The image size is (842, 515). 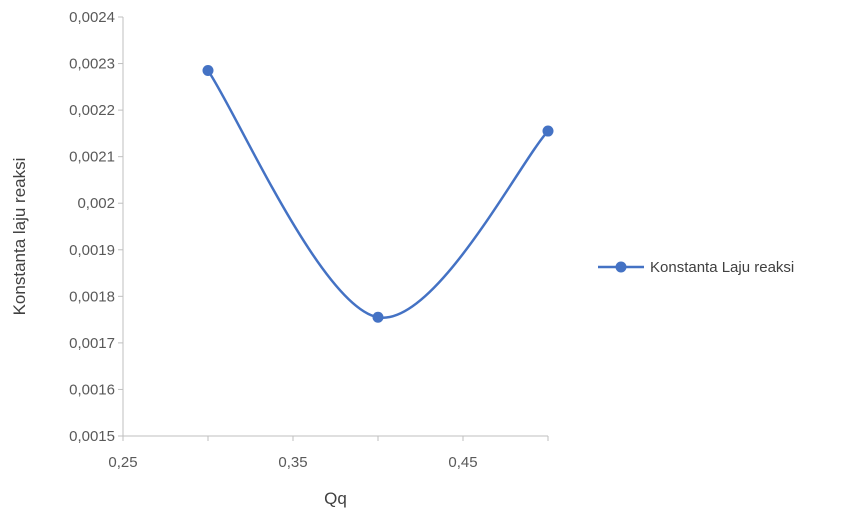 I want to click on y-axis-title: Konstanta laju reaksi, so click(x=19, y=237).